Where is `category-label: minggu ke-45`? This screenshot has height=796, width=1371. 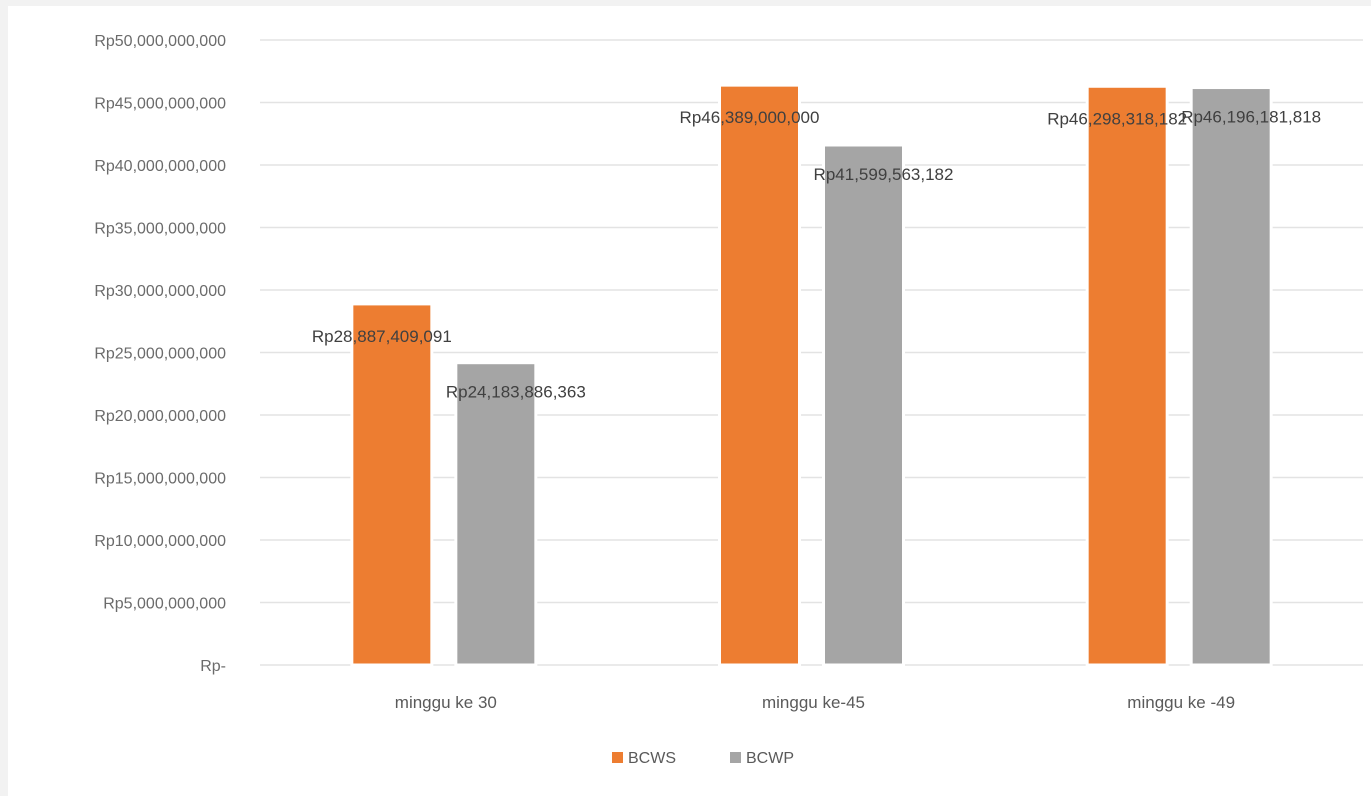 category-label: minggu ke-45 is located at coordinates (813, 702).